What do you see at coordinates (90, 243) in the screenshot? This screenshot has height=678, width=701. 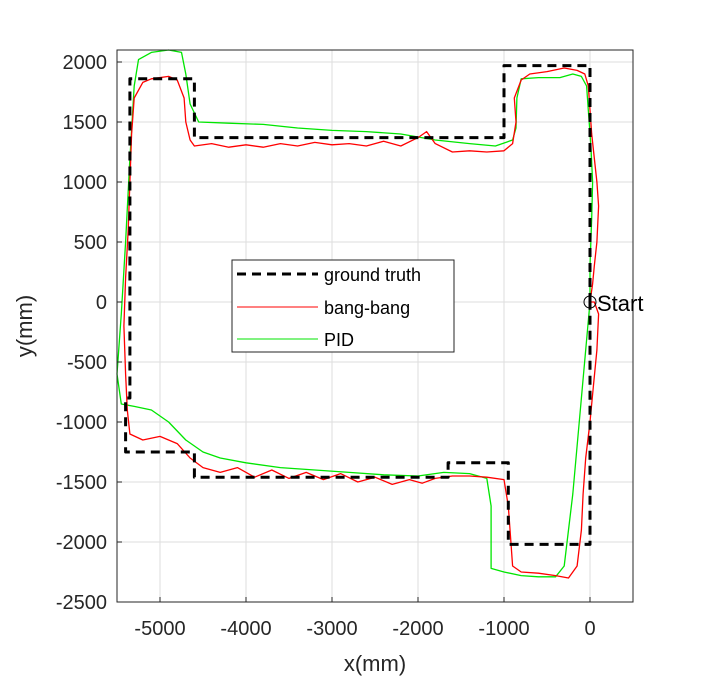 I see `y-tick-label-500: 500` at bounding box center [90, 243].